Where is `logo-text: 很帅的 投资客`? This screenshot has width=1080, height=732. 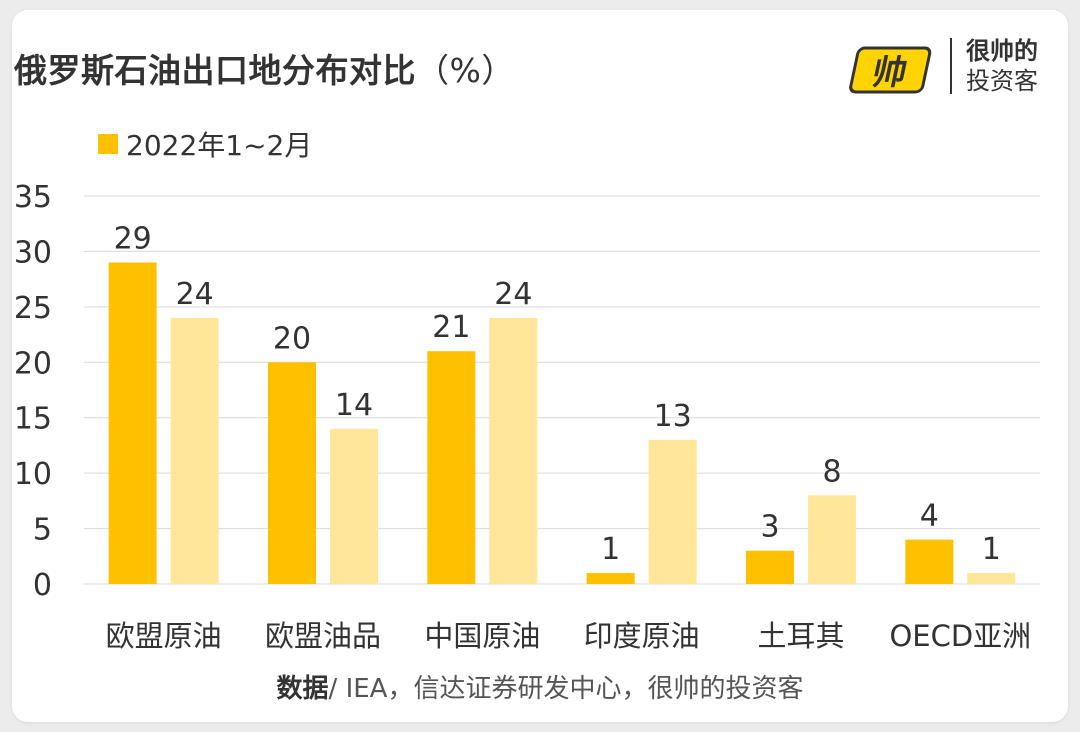 logo-text: 很帅的 投资客 is located at coordinates (1002, 66).